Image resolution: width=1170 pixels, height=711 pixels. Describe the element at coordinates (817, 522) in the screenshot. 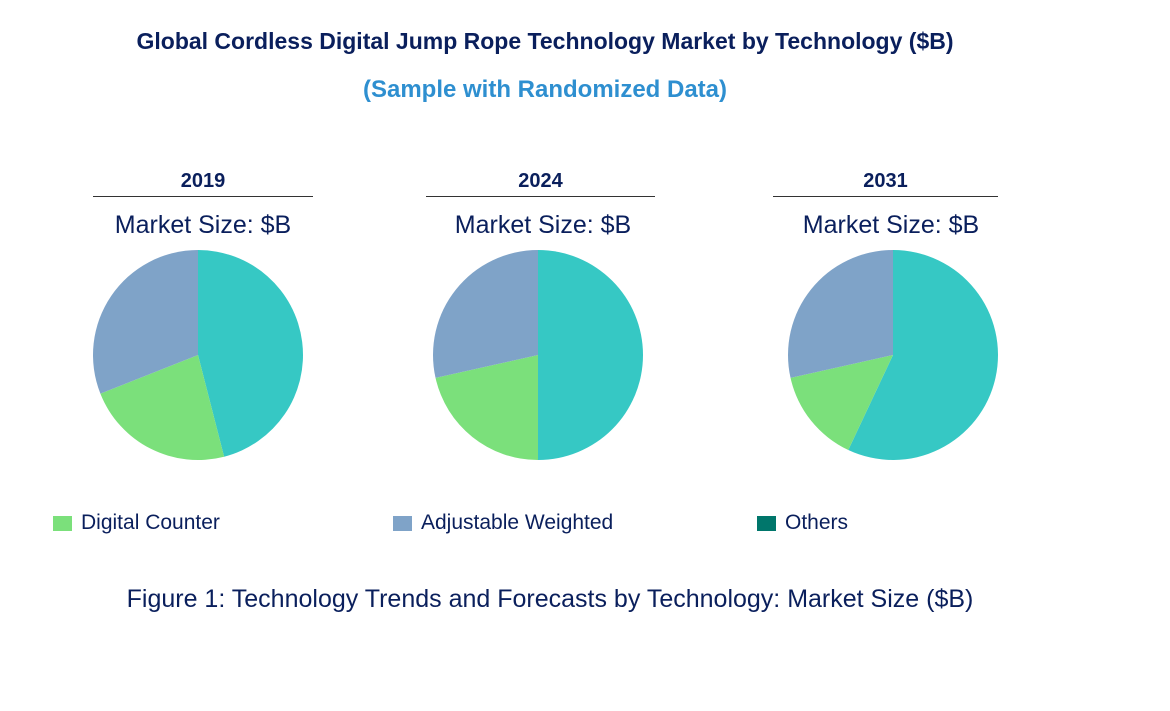

I see `legend-label: Others` at that location.